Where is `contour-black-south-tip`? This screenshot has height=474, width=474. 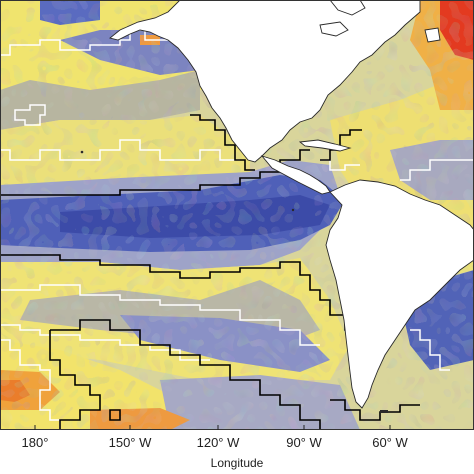 contour-black-south-tip is located at coordinates (375, 410).